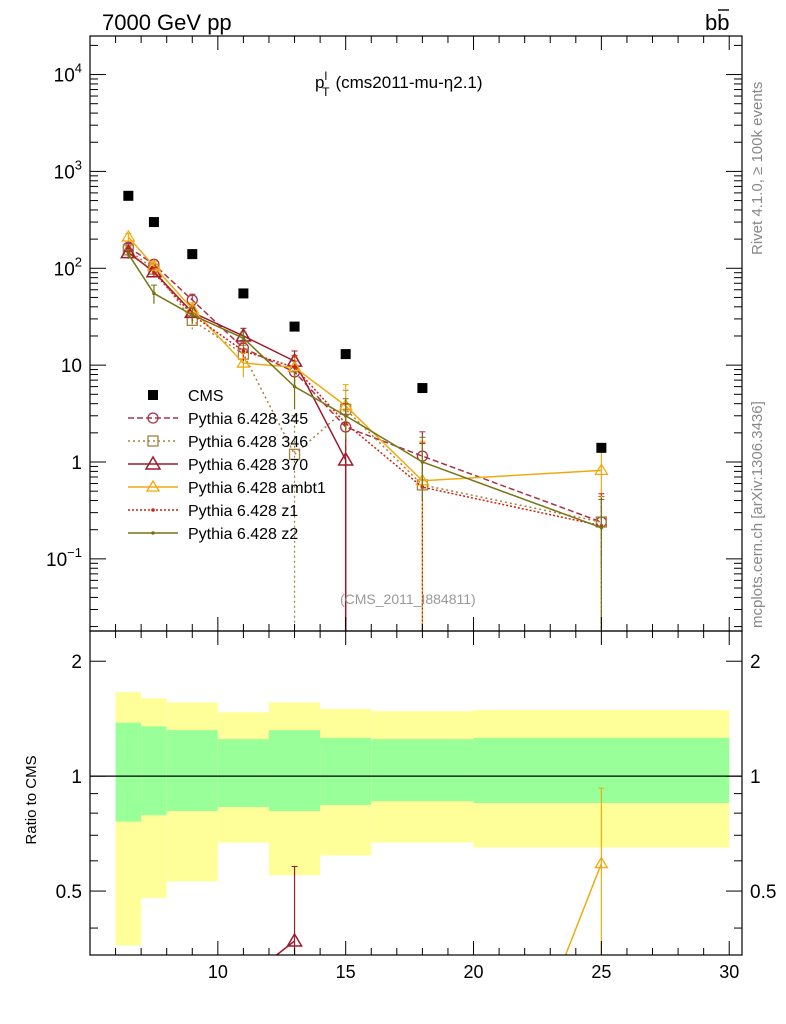 Image resolution: width=786 pixels, height=1024 pixels. Describe the element at coordinates (31, 799) in the screenshot. I see `ratio-ylabel: Ratio to CMS` at that location.